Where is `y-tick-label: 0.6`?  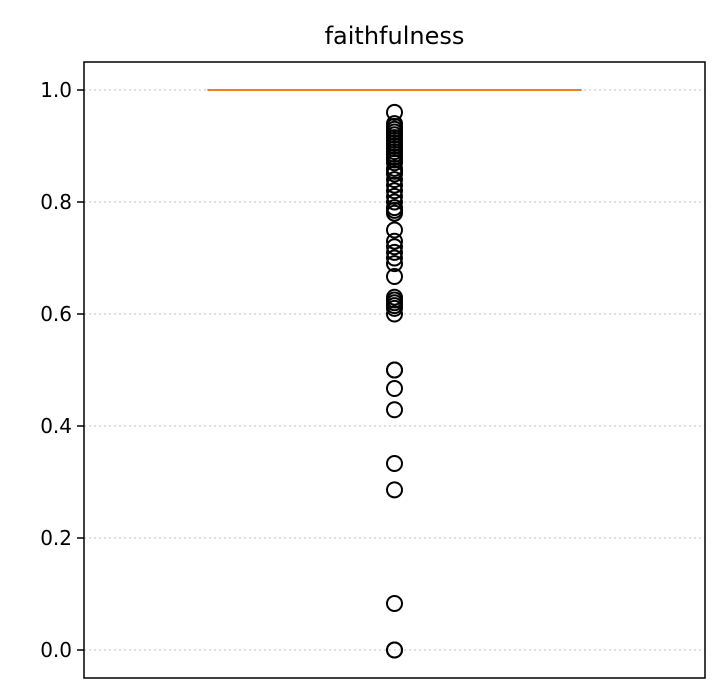
y-tick-label: 0.6 is located at coordinates (56, 314).